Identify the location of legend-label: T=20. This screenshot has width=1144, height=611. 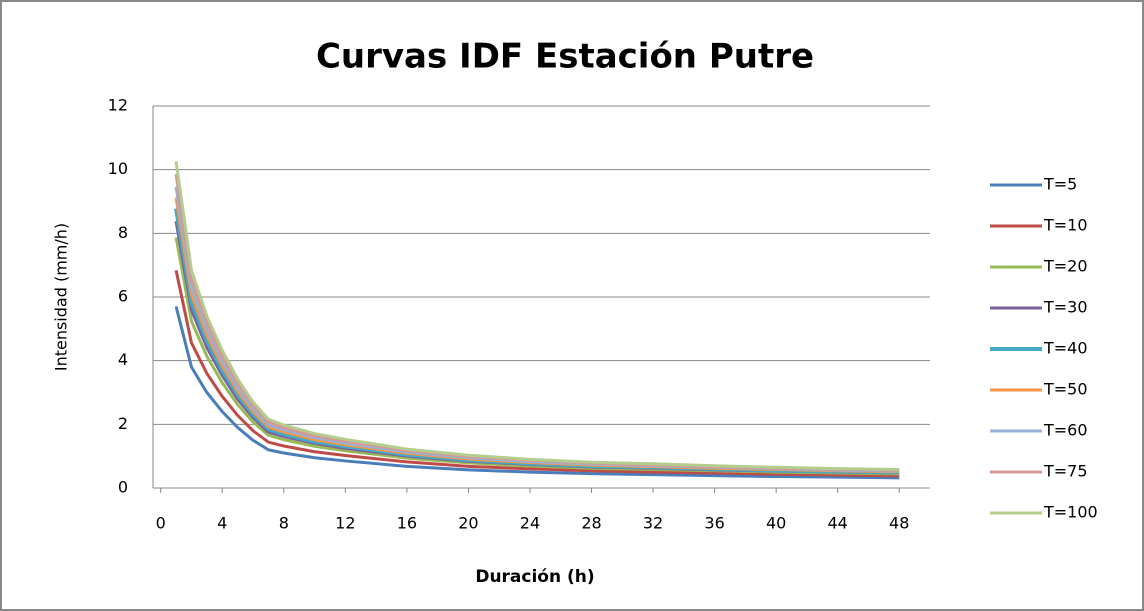
(1065, 266).